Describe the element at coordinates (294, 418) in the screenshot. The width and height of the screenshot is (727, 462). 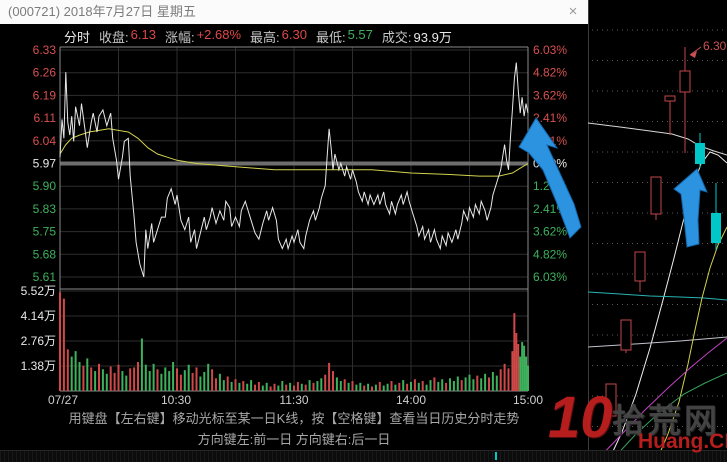
I see `help-text-line1: 用键盘【左右键】移动光标至某一日K线，按【空格键】查看当日历史分时走势` at that location.